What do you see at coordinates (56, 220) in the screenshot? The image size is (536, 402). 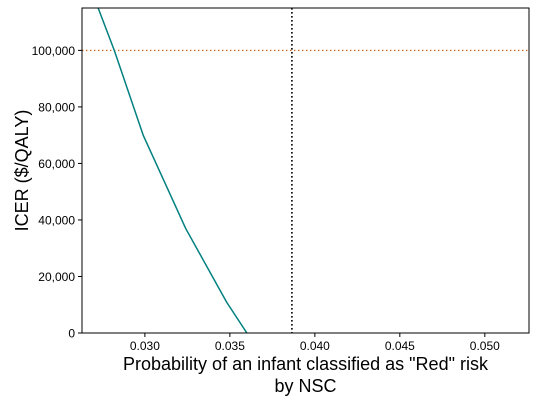 I see `y-tick-label: 40,000` at bounding box center [56, 220].